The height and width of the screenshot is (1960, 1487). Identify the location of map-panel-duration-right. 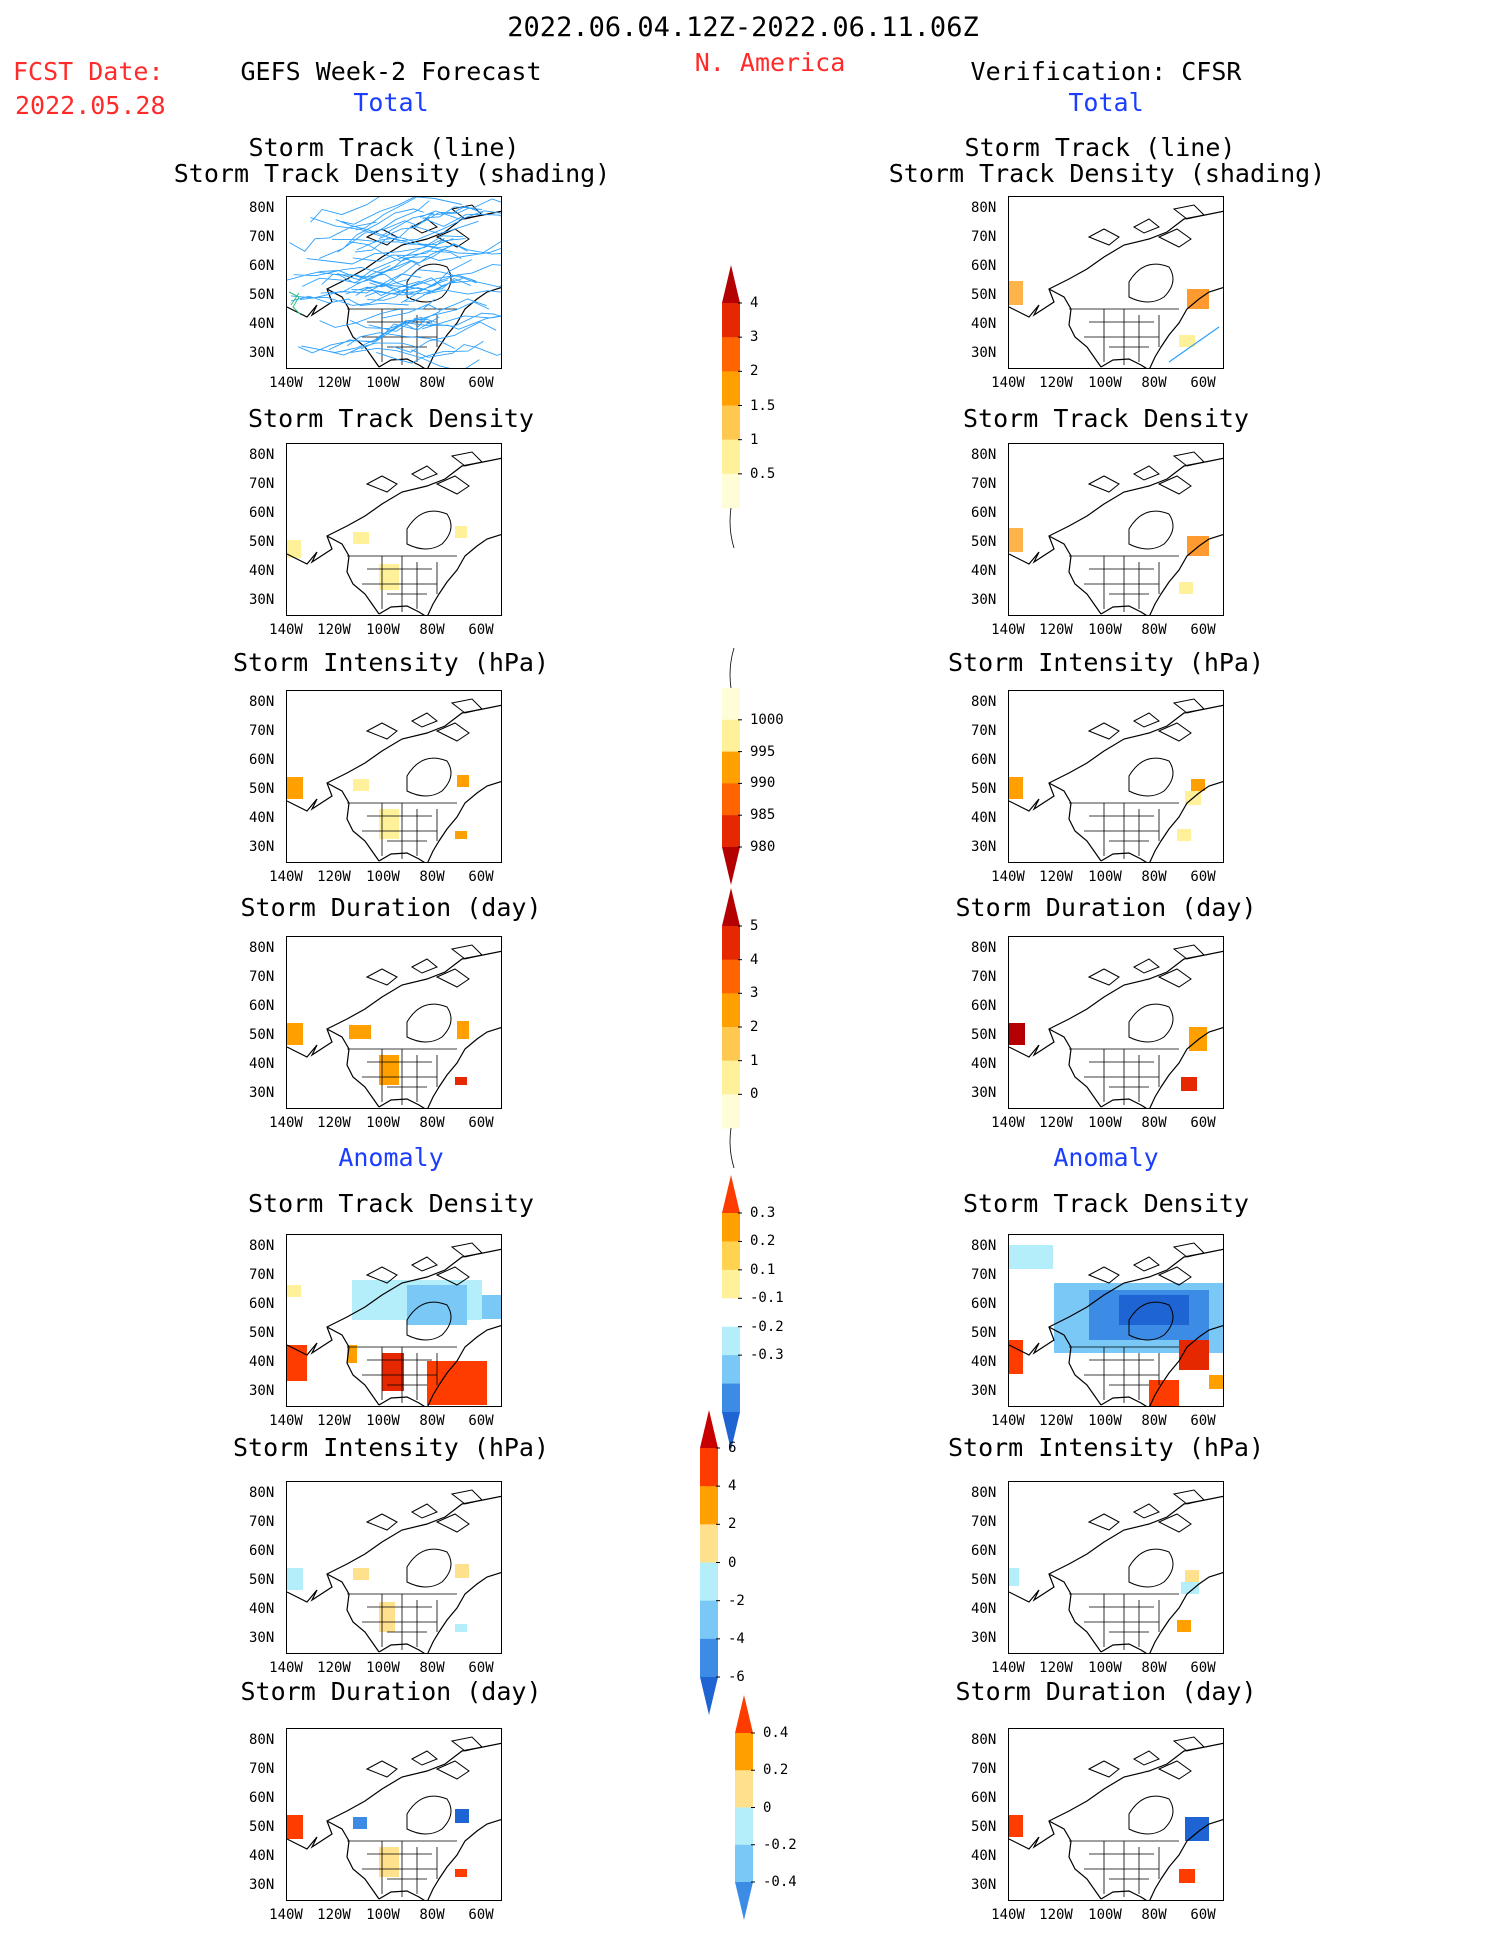
(1116, 1022).